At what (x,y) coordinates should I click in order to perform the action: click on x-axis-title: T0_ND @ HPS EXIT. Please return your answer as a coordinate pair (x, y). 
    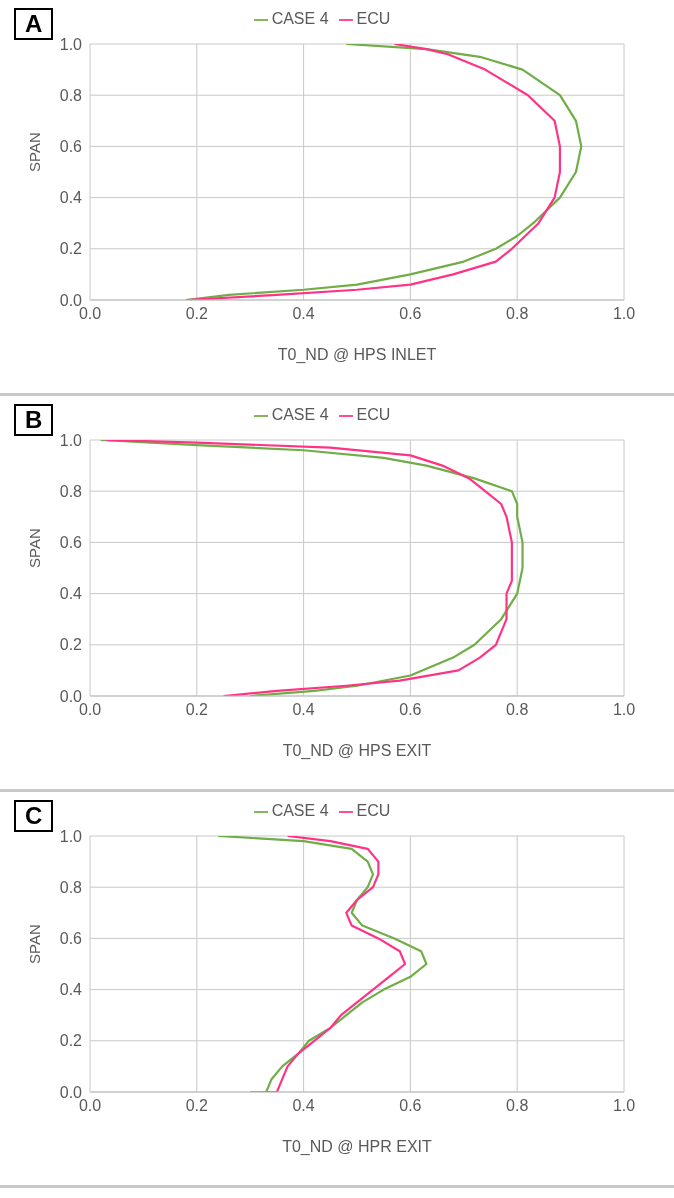
    Looking at the image, I should click on (357, 751).